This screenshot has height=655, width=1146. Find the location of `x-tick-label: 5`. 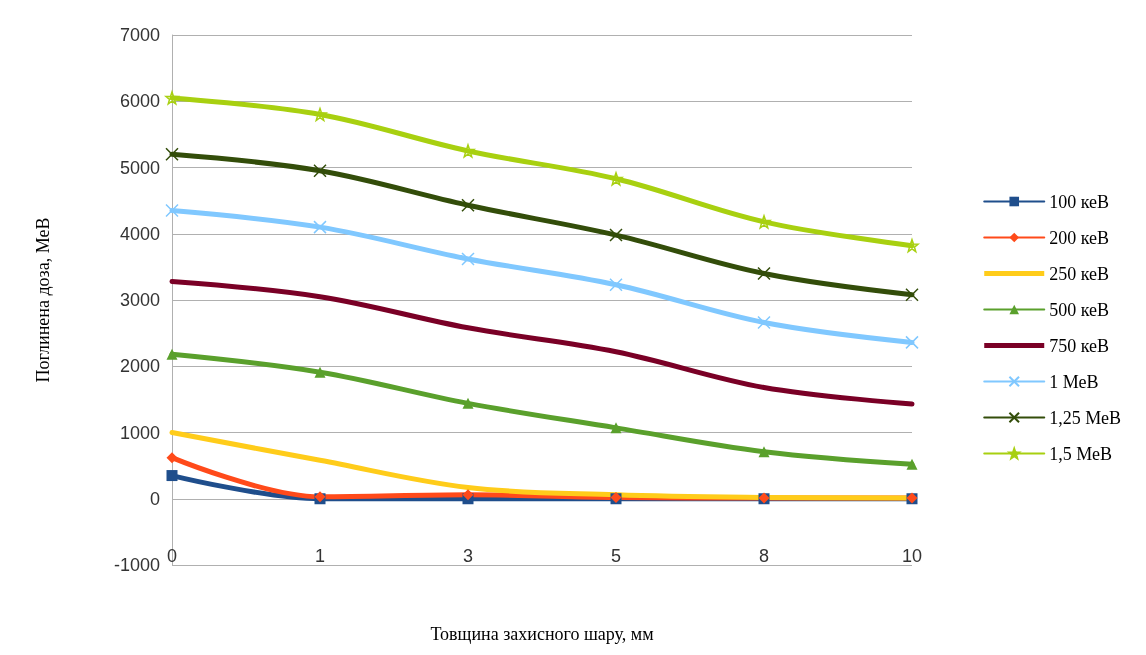

x-tick-label: 5 is located at coordinates (616, 556).